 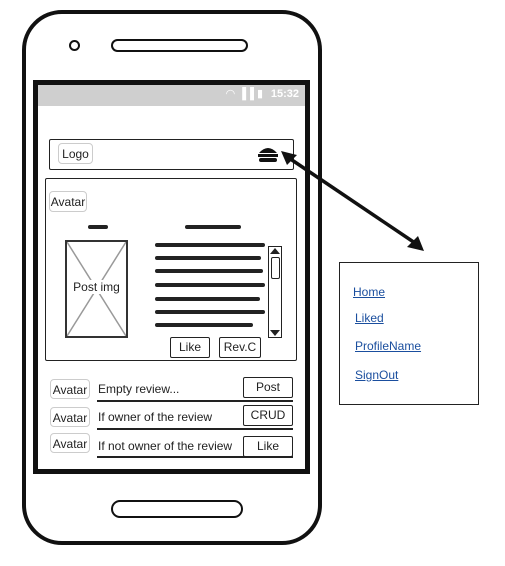 What do you see at coordinates (268, 446) in the screenshot?
I see `review-like-button: Like` at bounding box center [268, 446].